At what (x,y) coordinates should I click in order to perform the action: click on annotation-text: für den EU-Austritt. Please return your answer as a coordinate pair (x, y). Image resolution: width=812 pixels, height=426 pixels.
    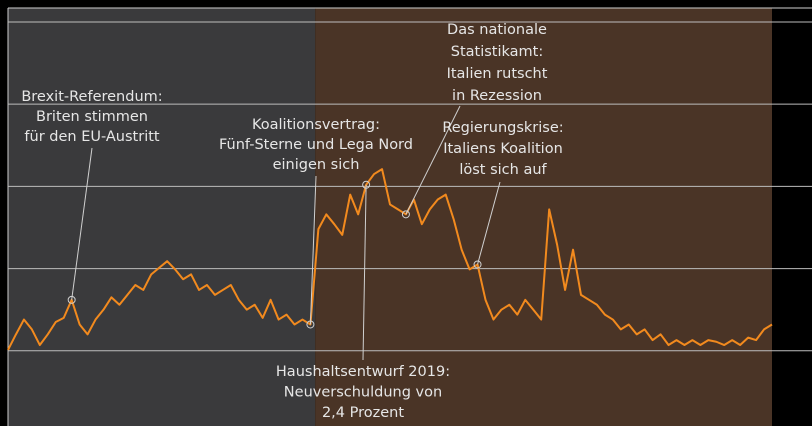
    Looking at the image, I should click on (92, 137).